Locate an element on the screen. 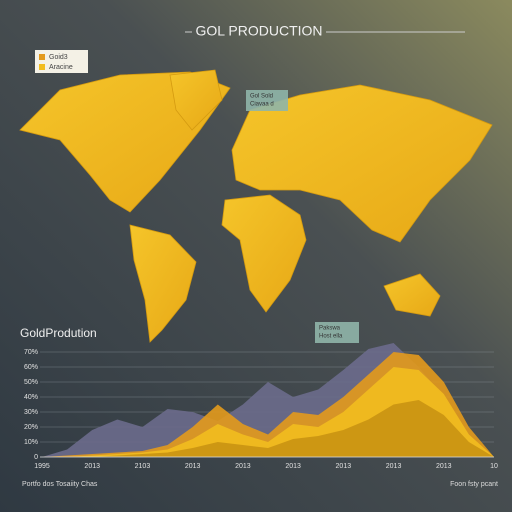  africa is located at coordinates (264, 253).